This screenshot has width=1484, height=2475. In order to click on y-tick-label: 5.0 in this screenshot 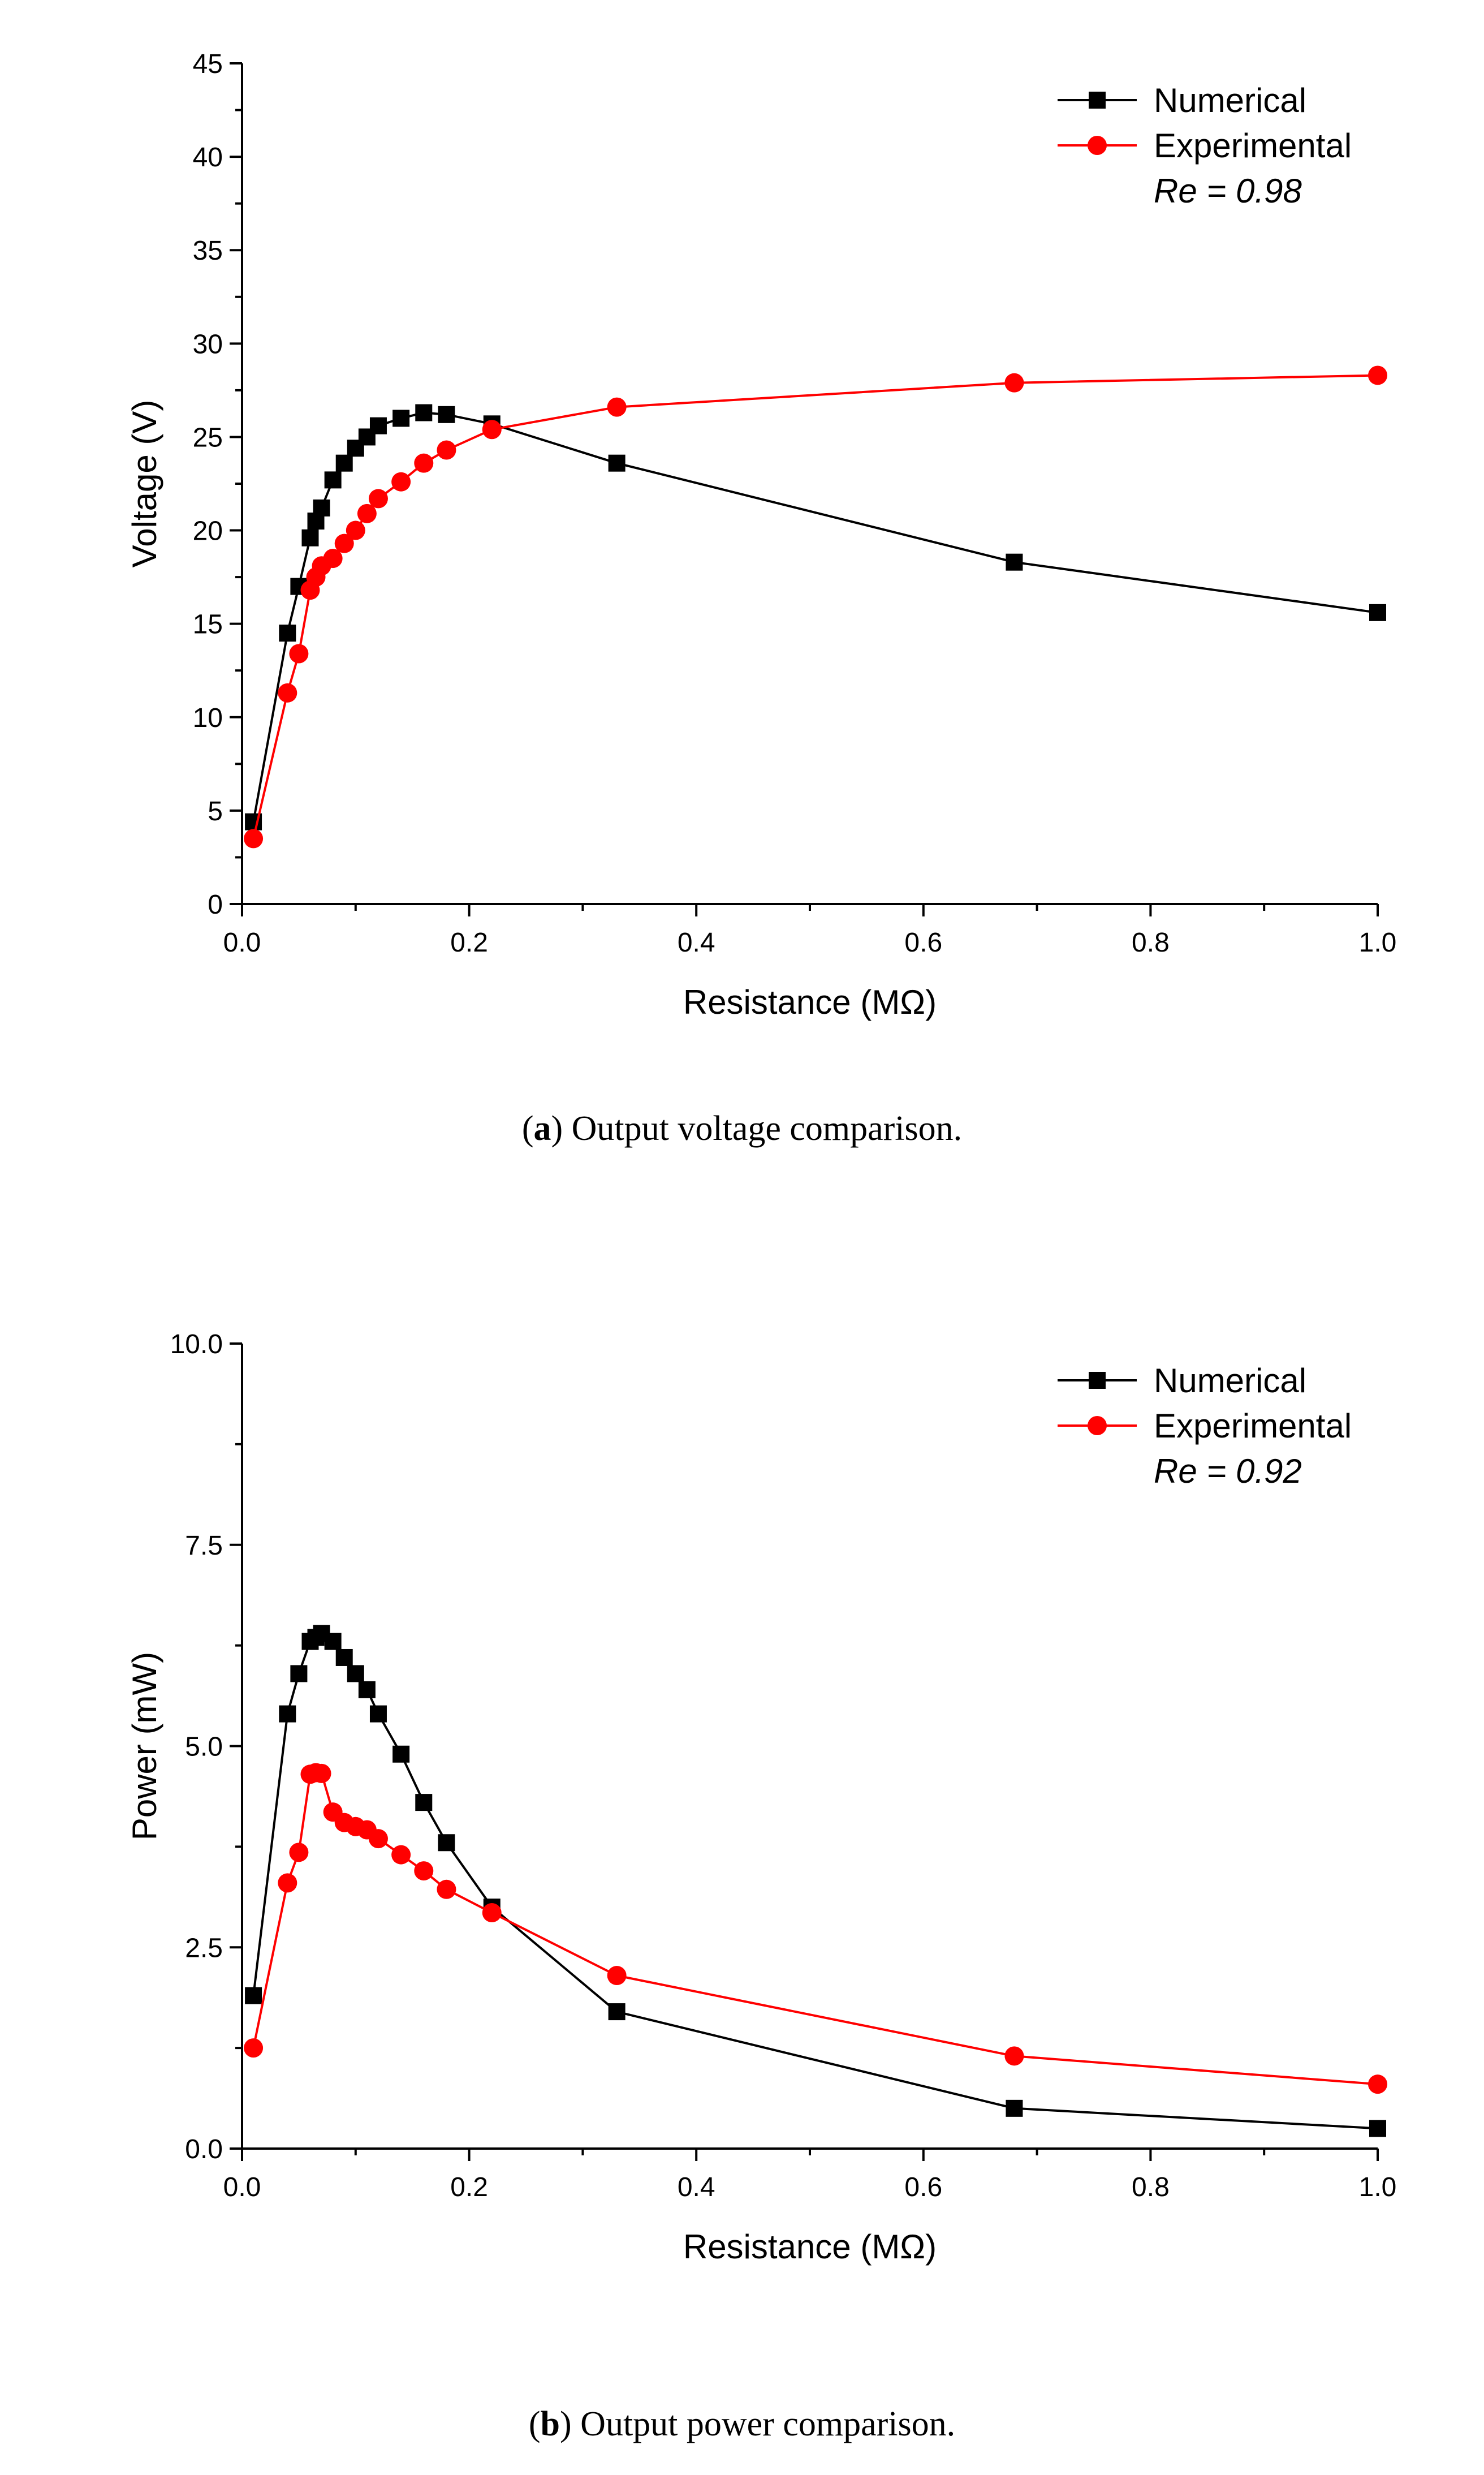, I will do `click(204, 1747)`.